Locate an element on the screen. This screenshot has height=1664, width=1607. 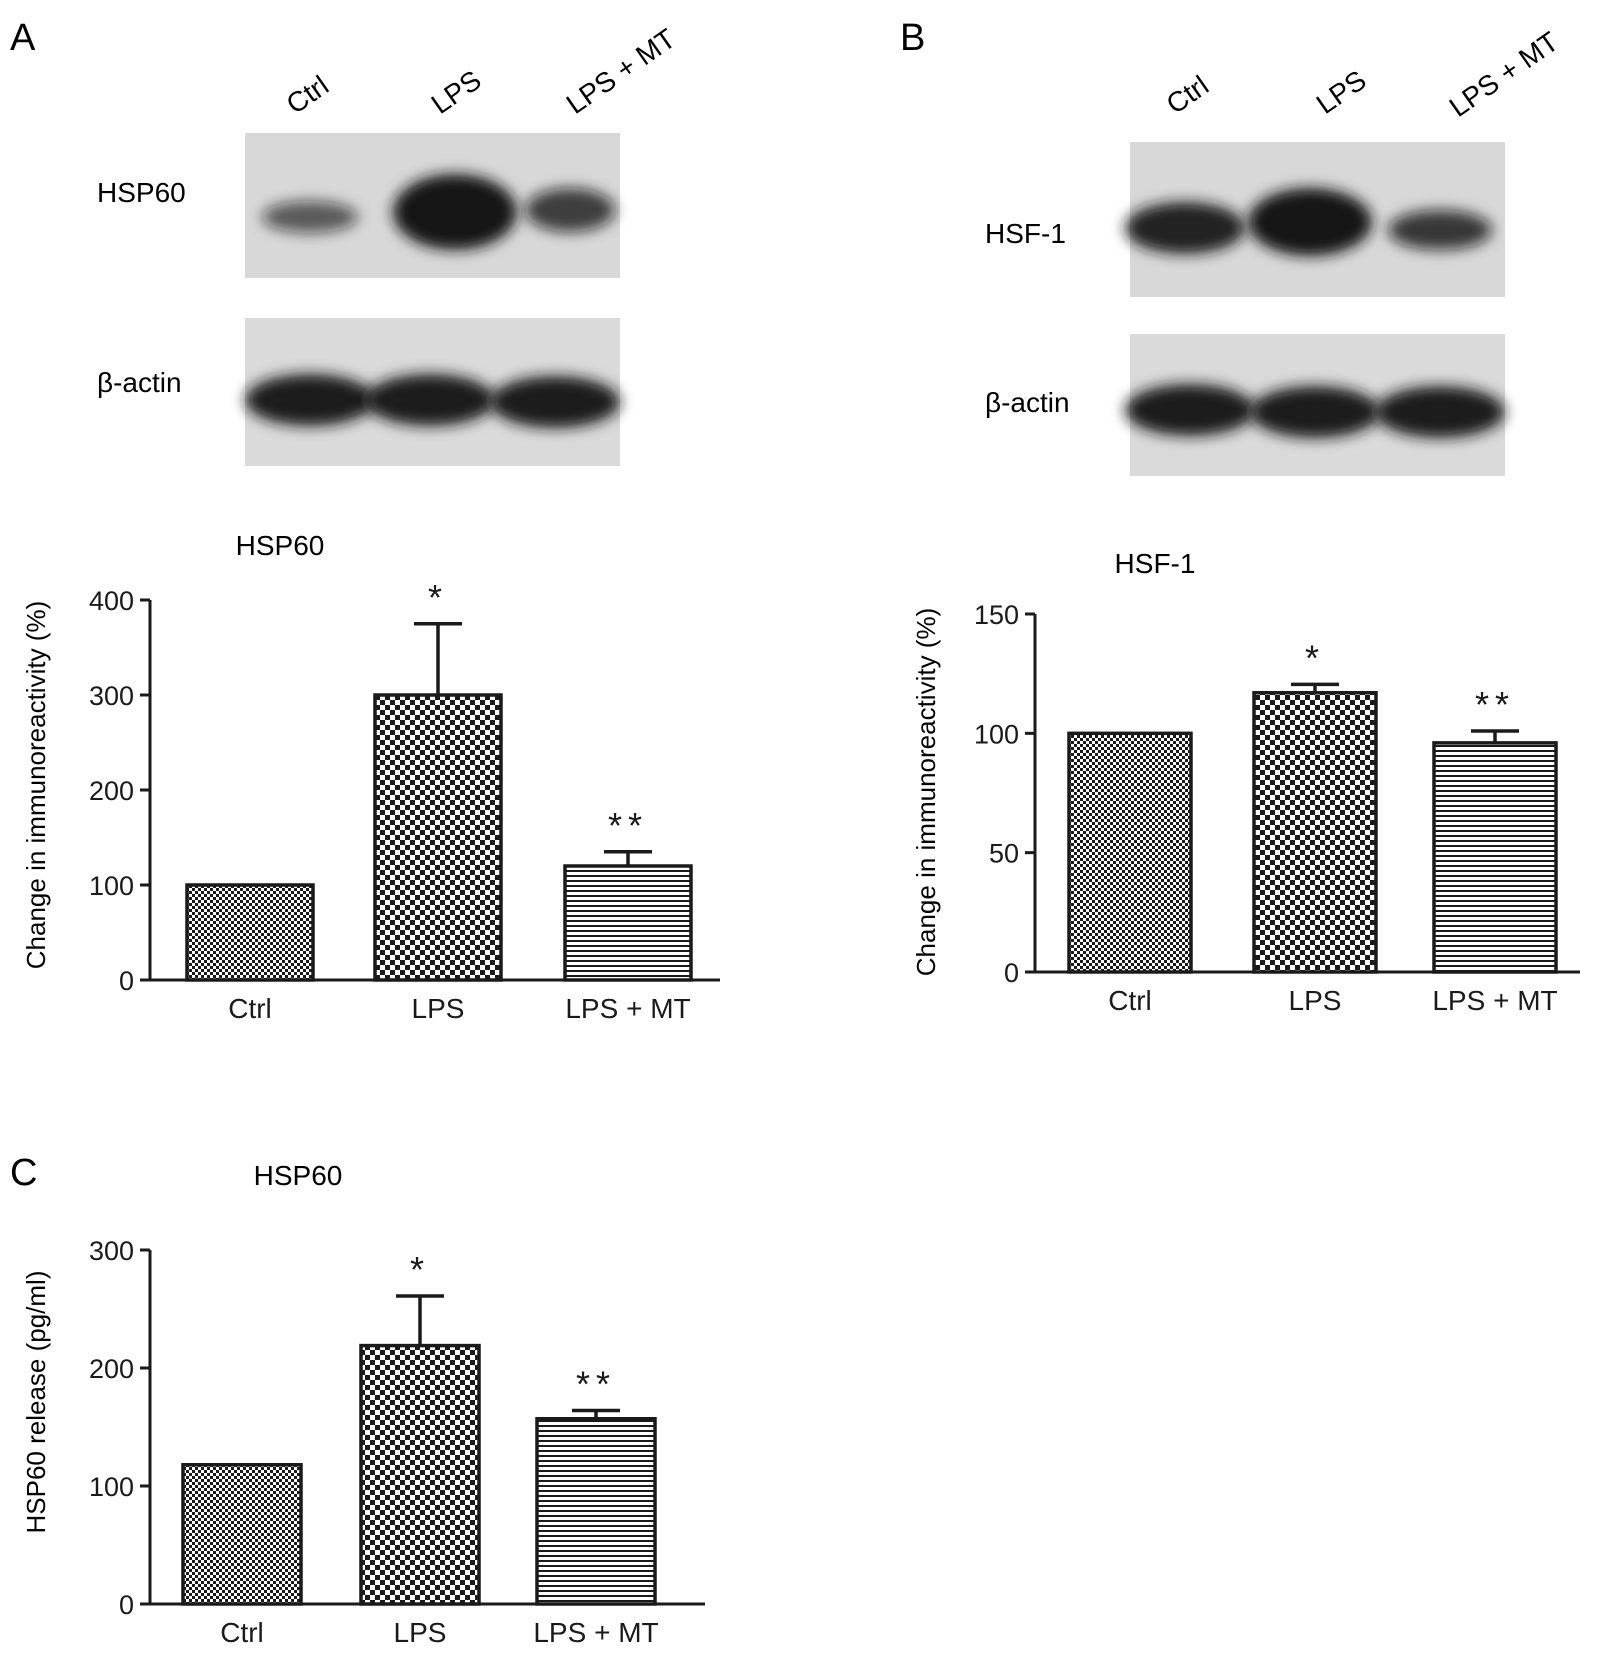
chart-b-plot: 0 50 100 150 Ctrl LPS * LPS + MT ** is located at coordinates (1277, 808).